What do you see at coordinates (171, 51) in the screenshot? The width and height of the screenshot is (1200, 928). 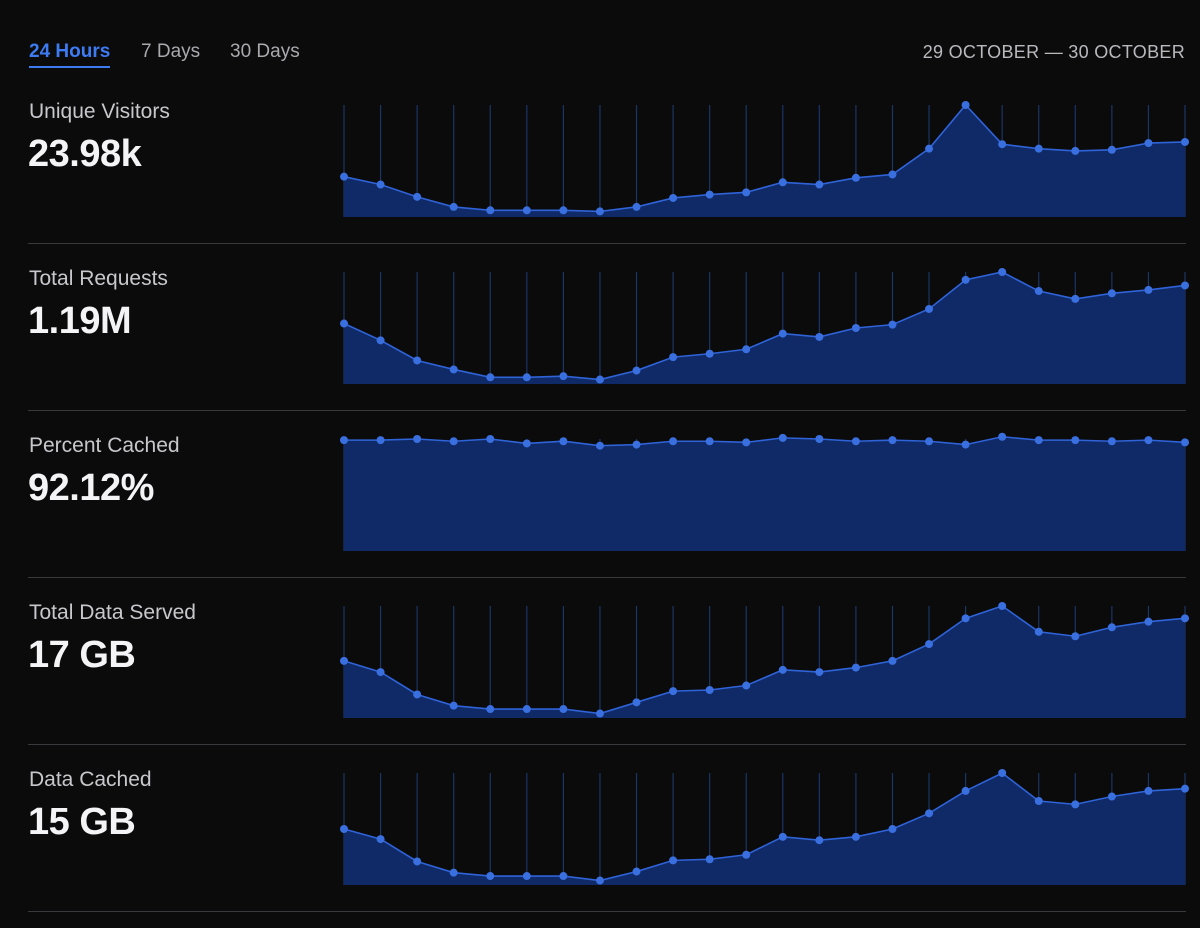 I see `tab-7-days: 7 Days` at bounding box center [171, 51].